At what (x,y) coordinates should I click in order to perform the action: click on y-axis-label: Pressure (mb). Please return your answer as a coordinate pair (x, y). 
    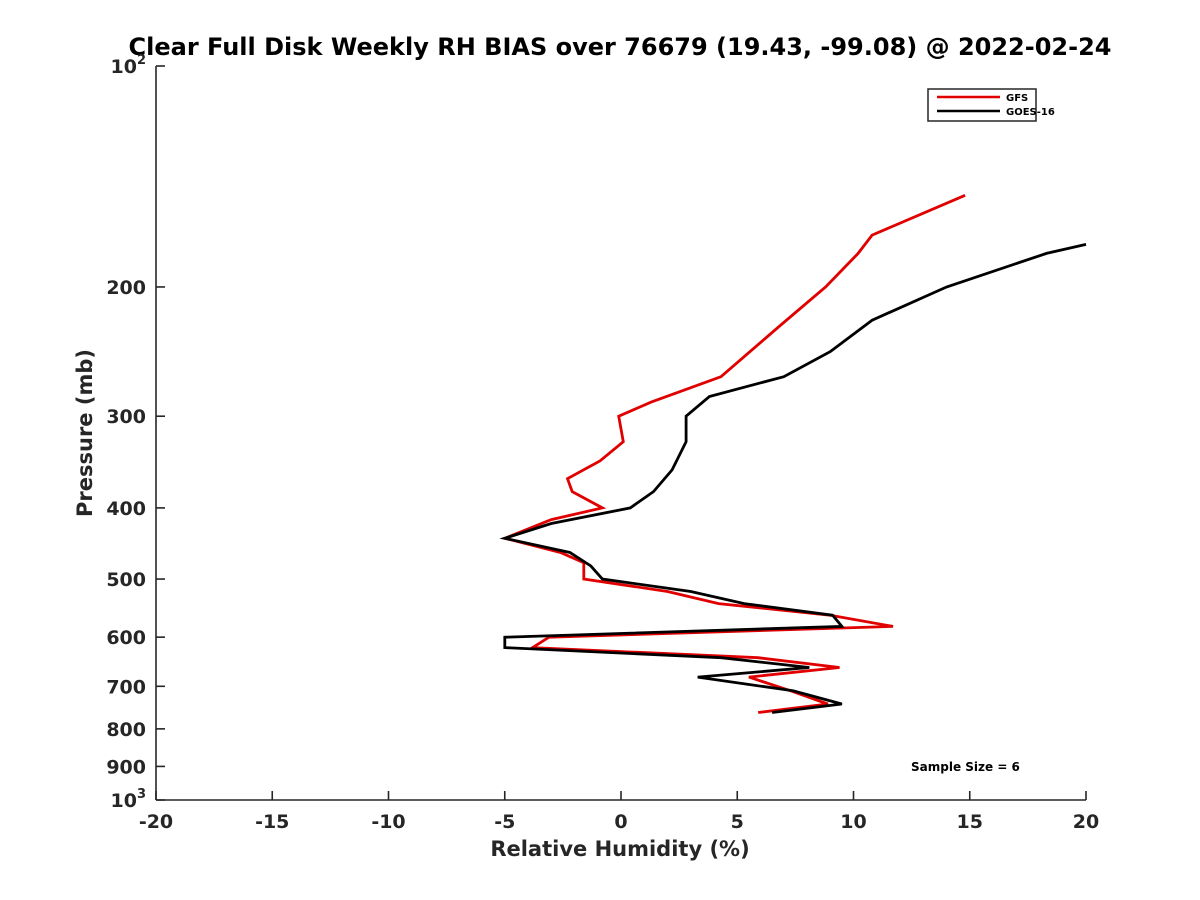
    Looking at the image, I should click on (85, 433).